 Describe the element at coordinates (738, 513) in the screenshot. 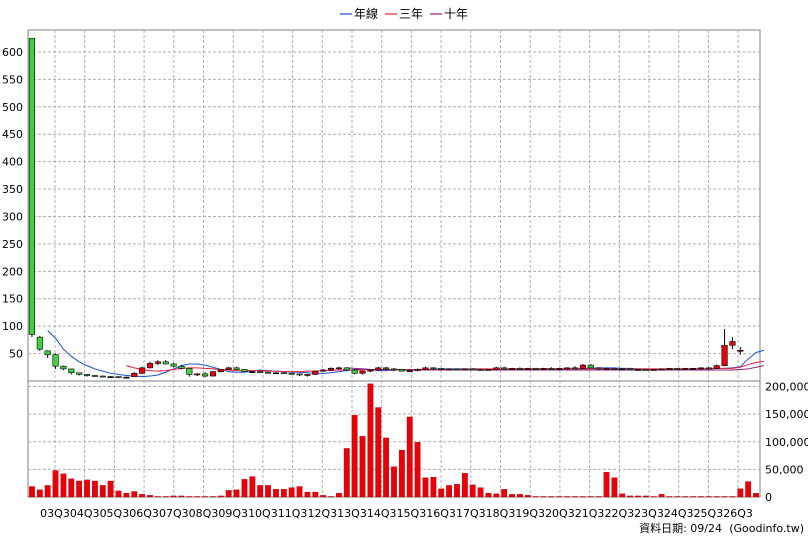

I see `x-tick-label: 26Q3` at that location.